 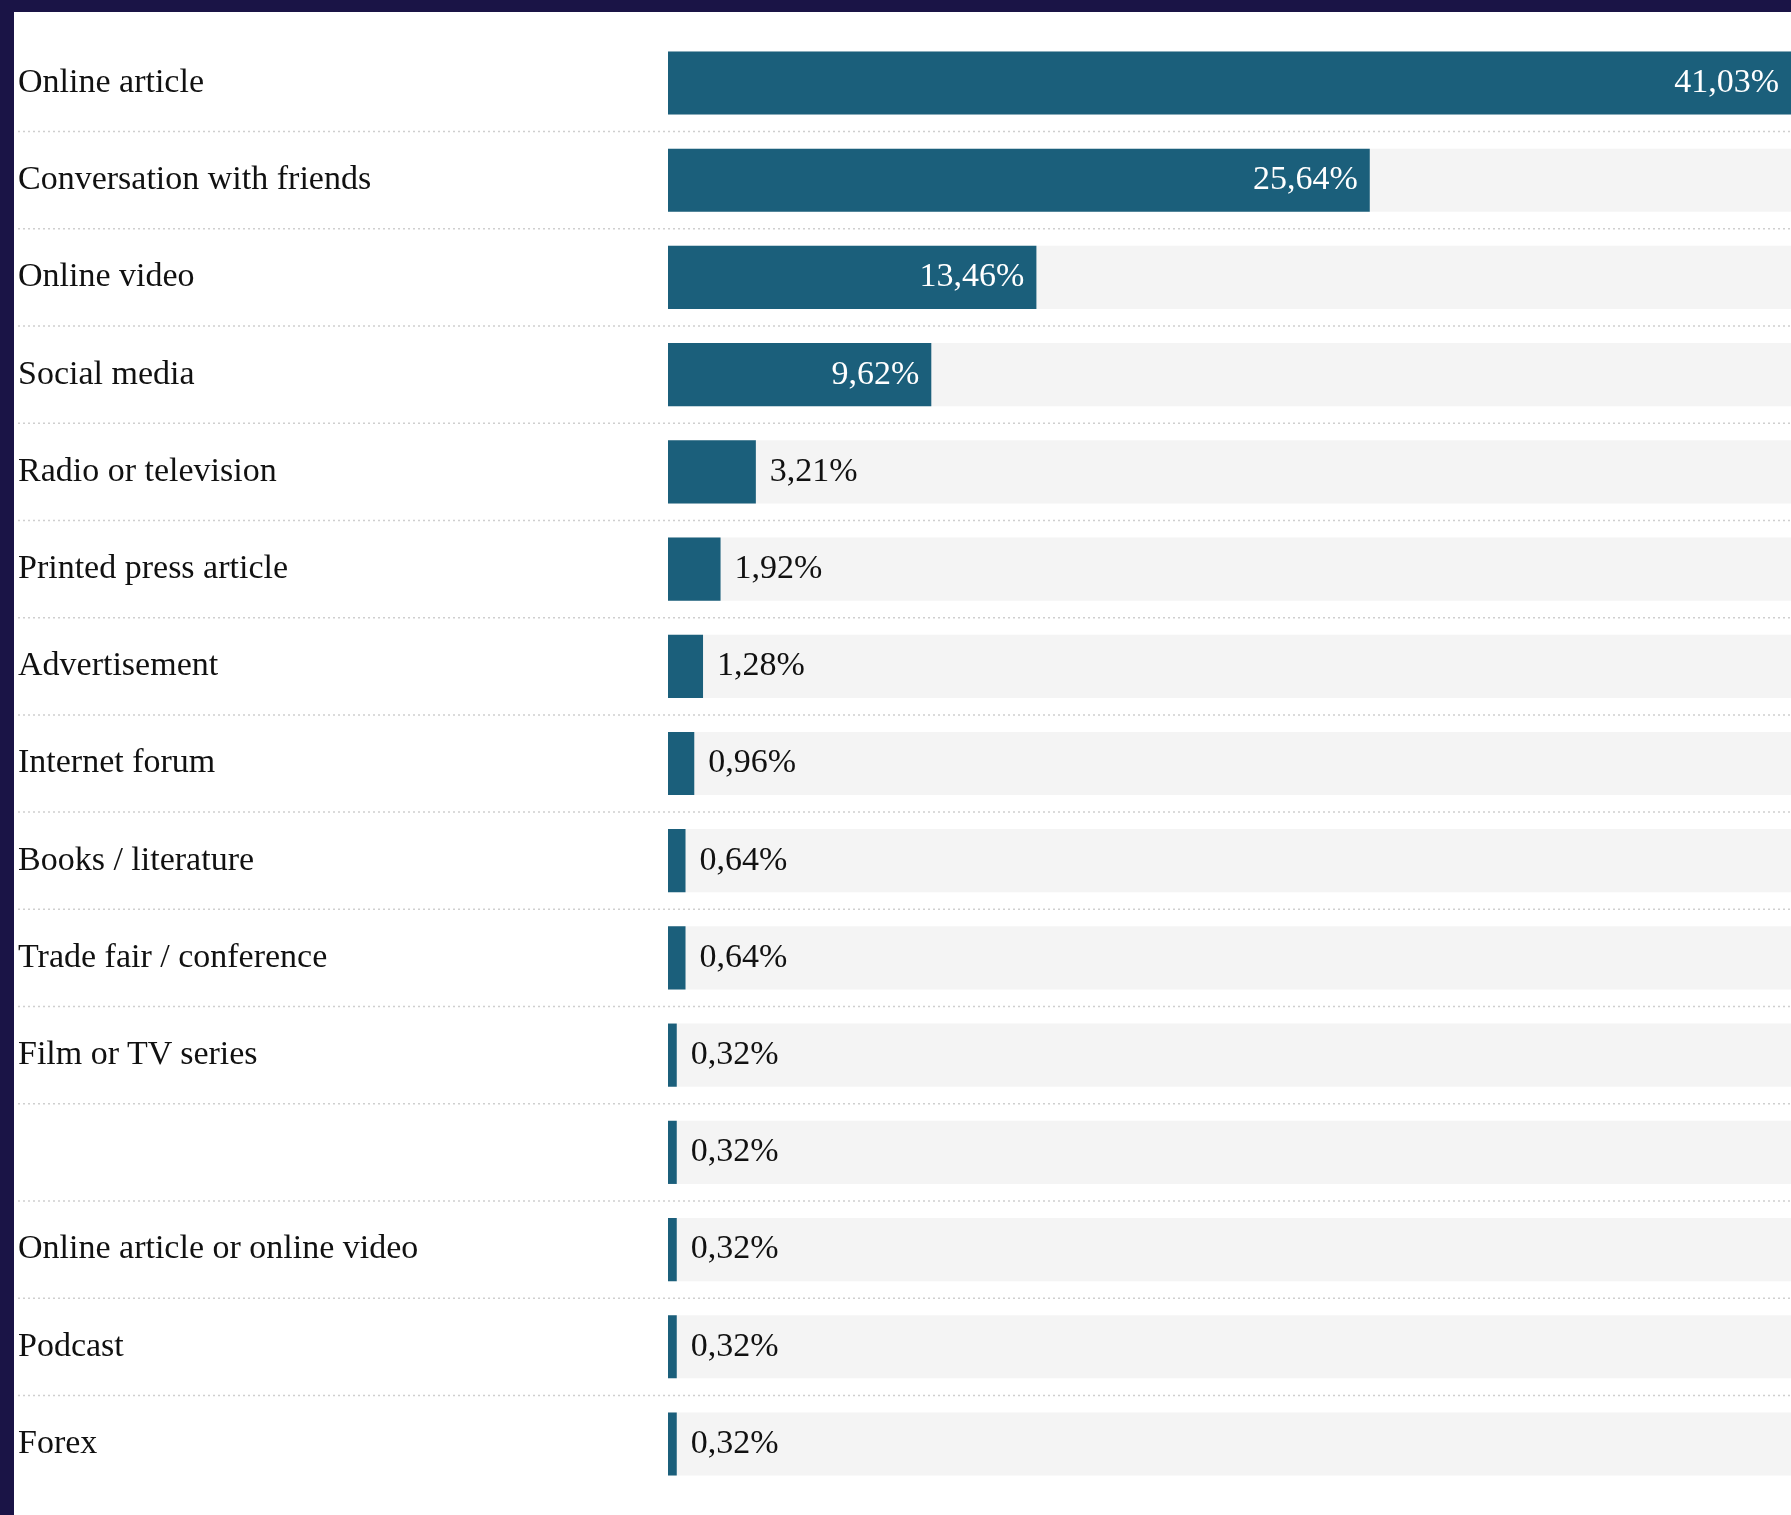 What do you see at coordinates (813, 469) in the screenshot?
I see `data-label: 3,21%` at bounding box center [813, 469].